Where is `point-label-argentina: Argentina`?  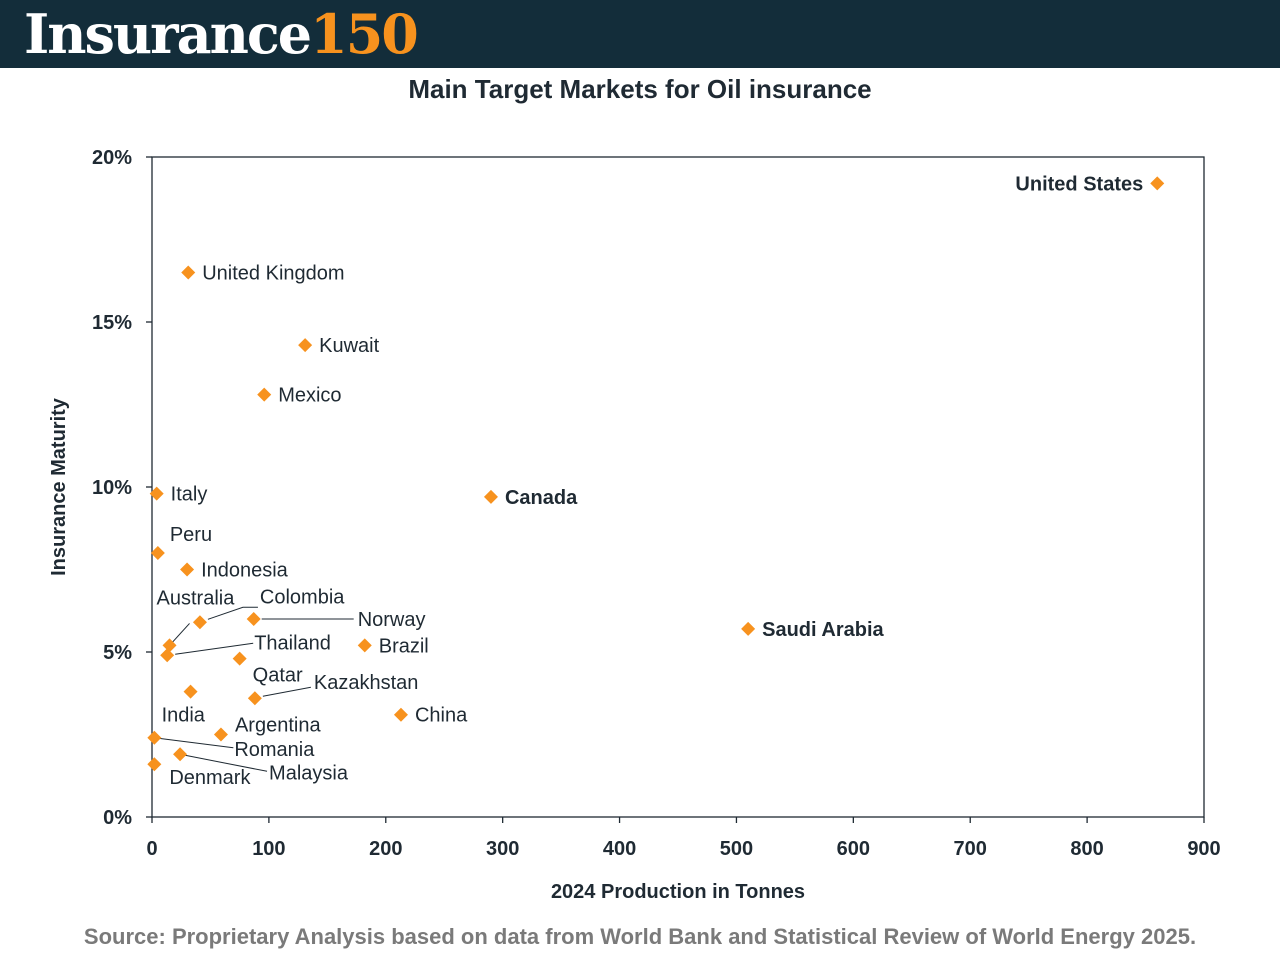
point-label-argentina: Argentina is located at coordinates (278, 726).